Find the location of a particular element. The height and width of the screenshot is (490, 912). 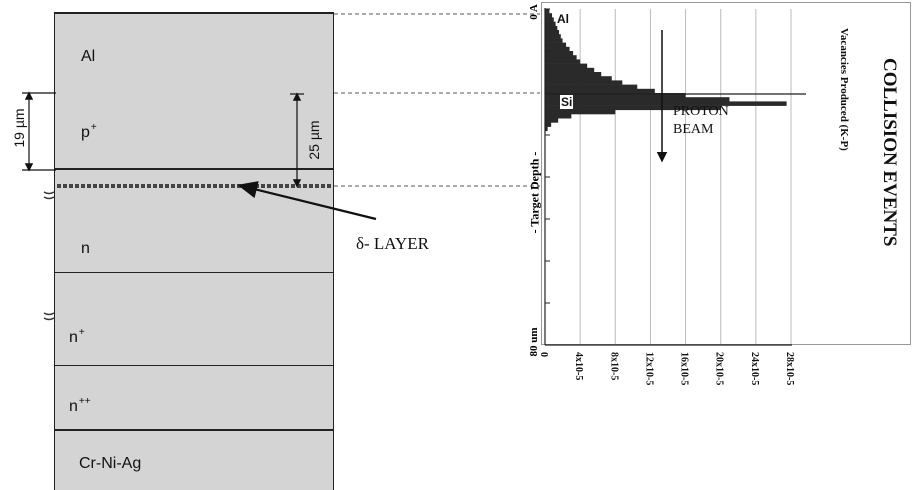

x-tick-label: 8x10-5 is located at coordinates (613, 366).